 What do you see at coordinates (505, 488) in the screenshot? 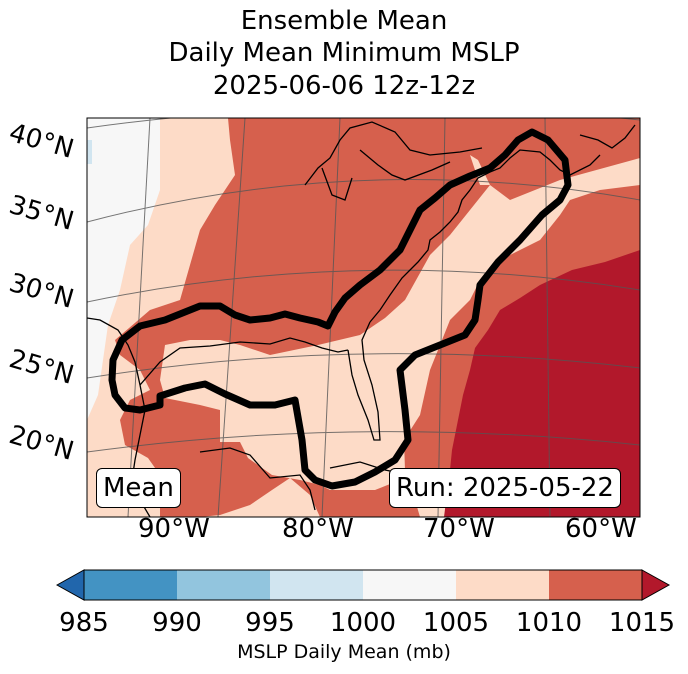
I see `run-date-inset-label: Run: 2025-05-22` at bounding box center [505, 488].